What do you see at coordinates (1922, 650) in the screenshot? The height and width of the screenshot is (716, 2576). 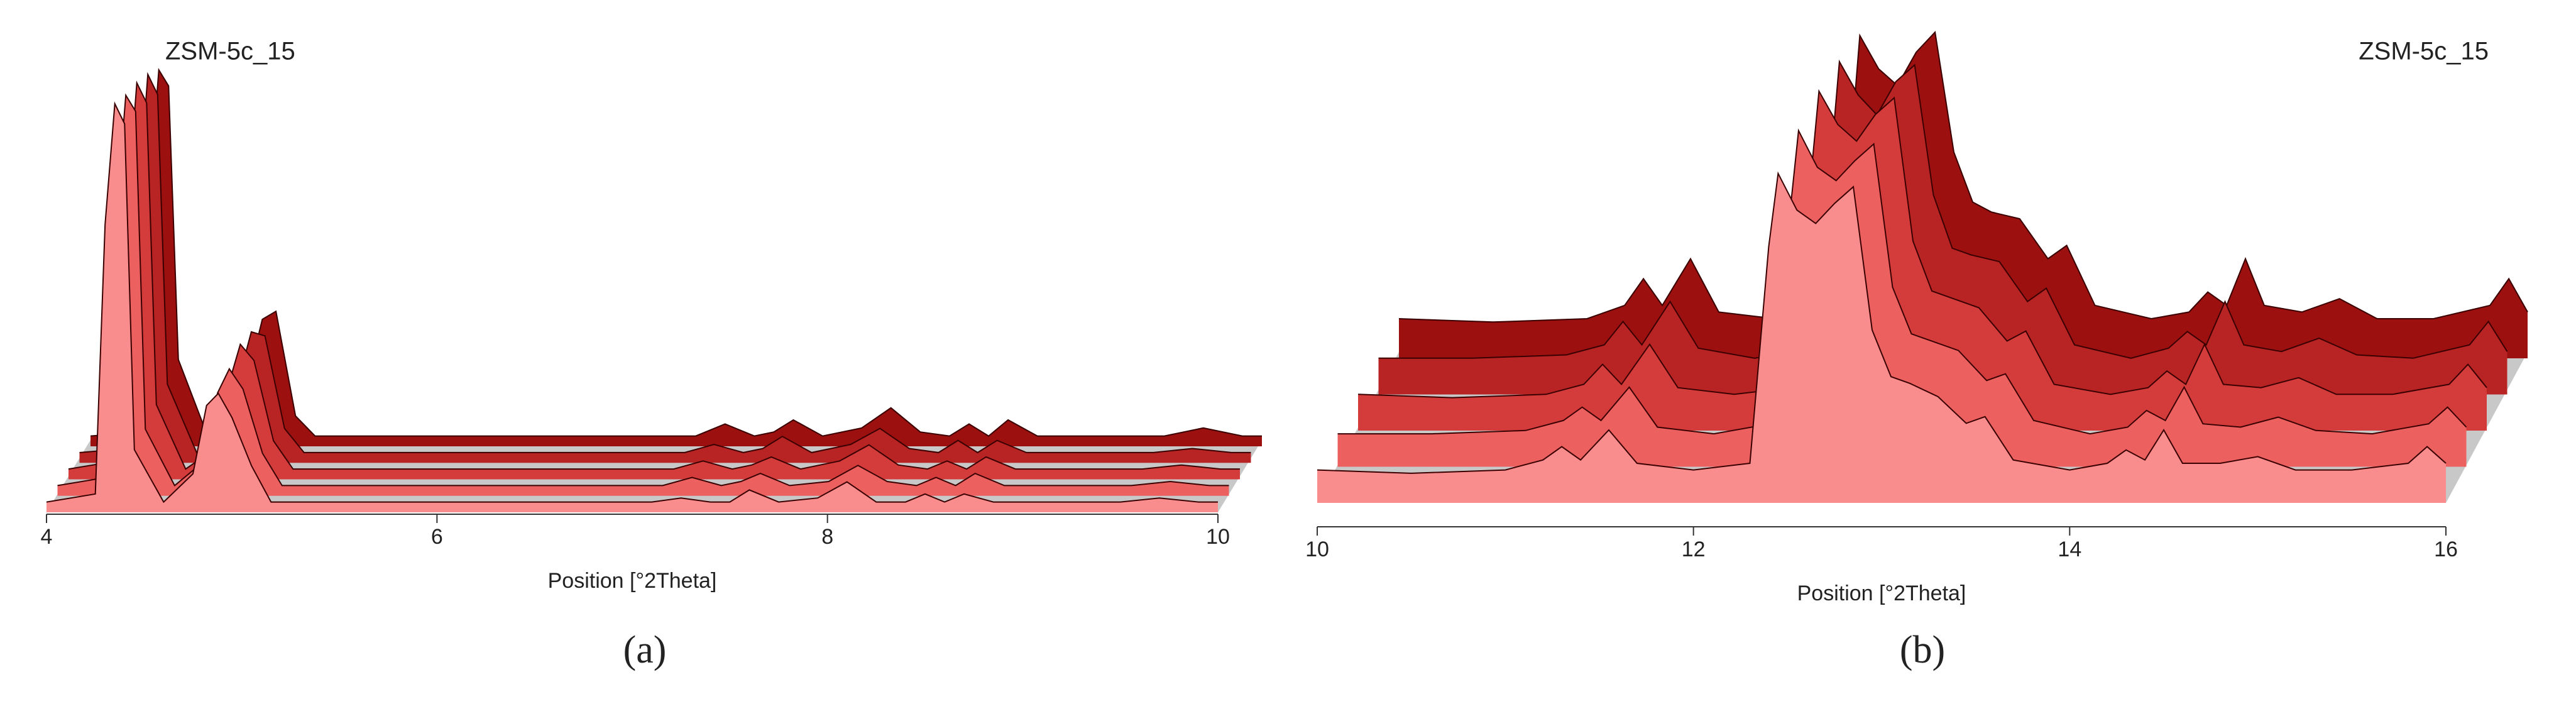 I see `panel-label: (b)` at bounding box center [1922, 650].